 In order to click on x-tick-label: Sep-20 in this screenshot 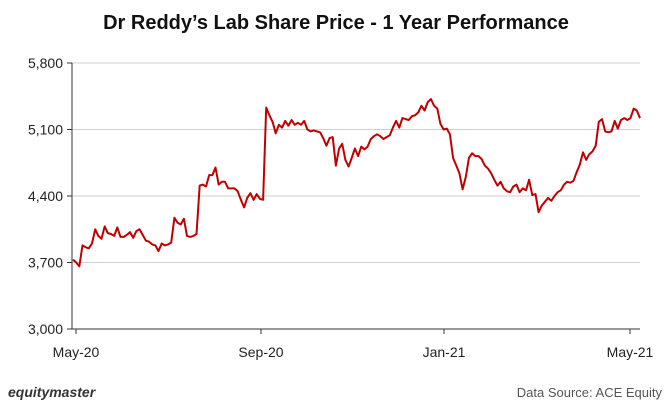, I will do `click(260, 352)`.